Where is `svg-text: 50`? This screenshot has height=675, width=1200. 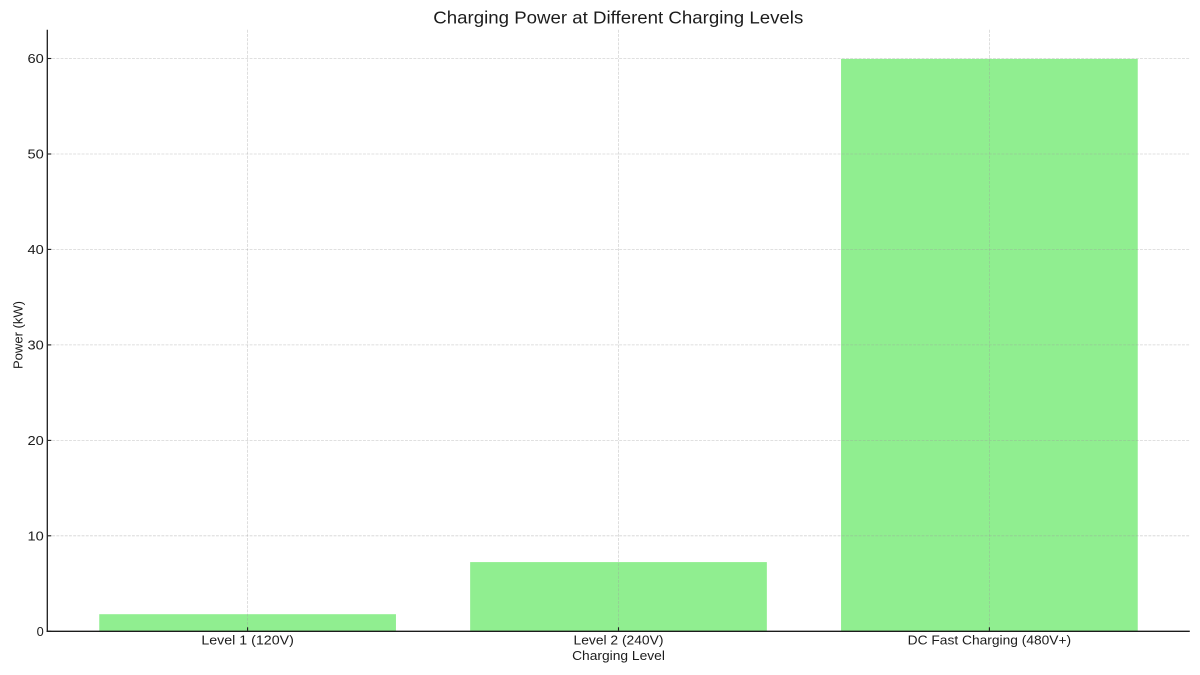
svg-text: 50 is located at coordinates (36, 154).